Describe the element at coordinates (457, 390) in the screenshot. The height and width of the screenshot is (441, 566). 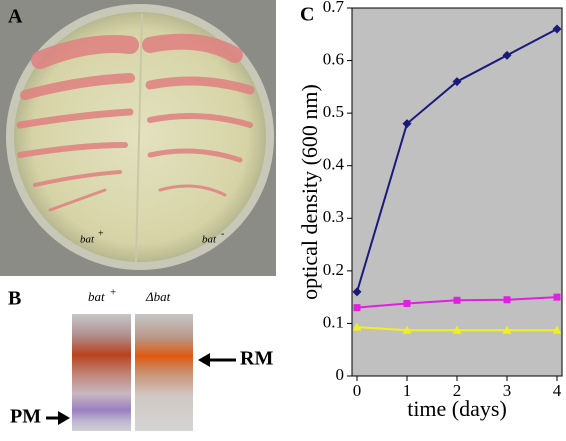
I see `x-tick-label: 2` at that location.